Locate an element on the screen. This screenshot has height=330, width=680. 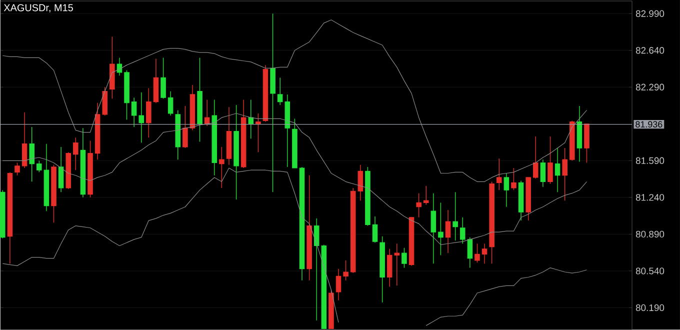
y-tick-label: 82.990 is located at coordinates (650, 13).